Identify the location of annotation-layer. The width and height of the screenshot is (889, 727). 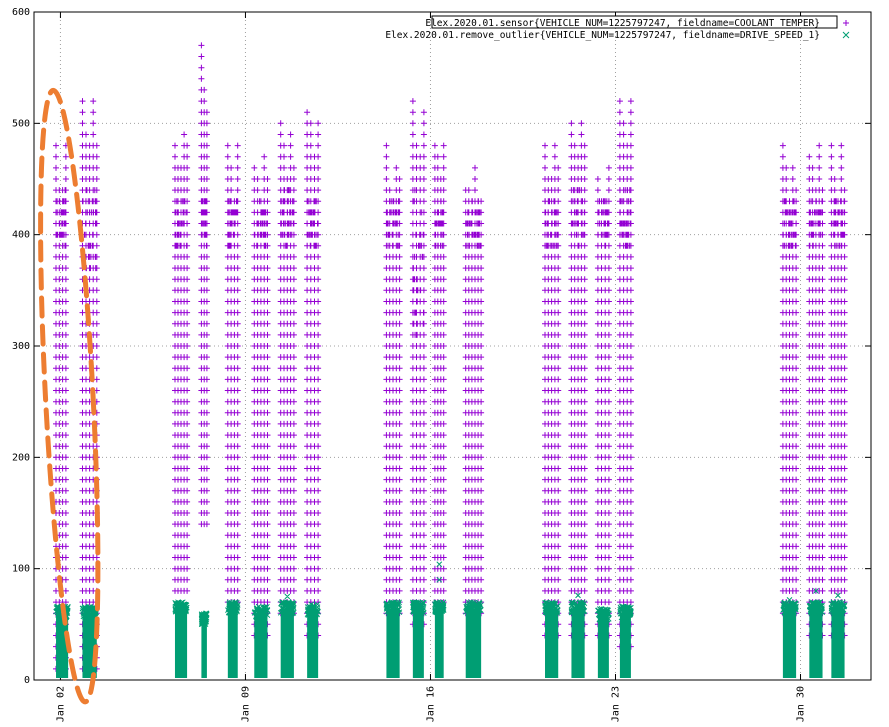
(69, 396).